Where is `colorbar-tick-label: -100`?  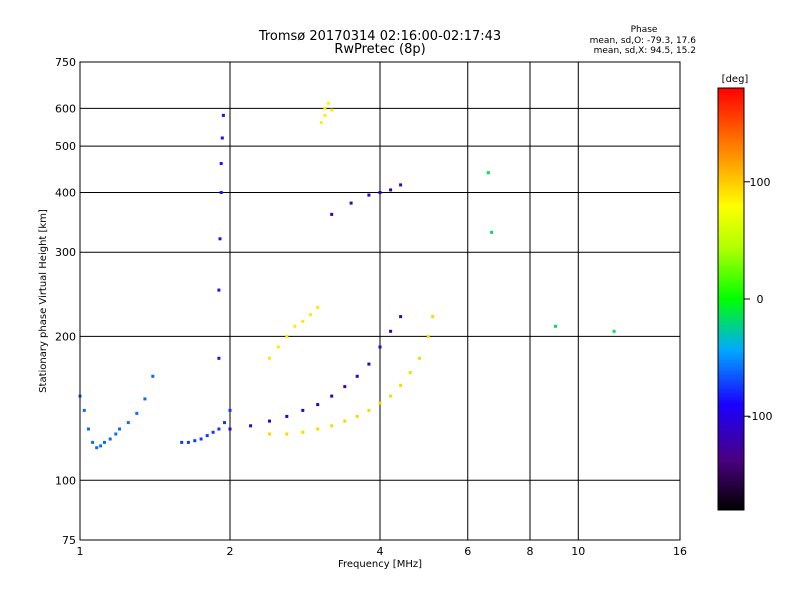 colorbar-tick-label: -100 is located at coordinates (760, 416).